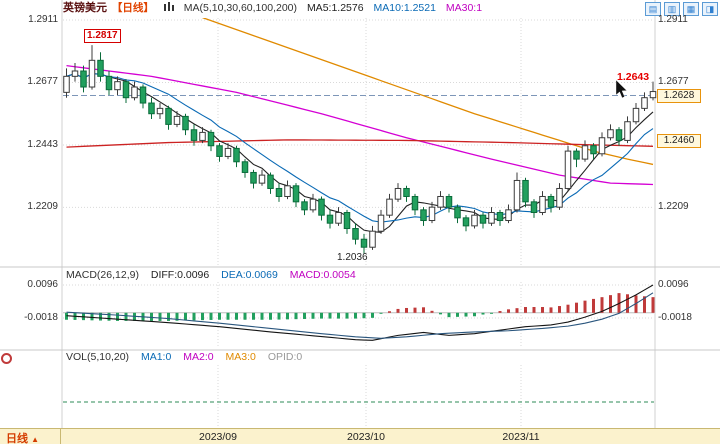 The height and width of the screenshot is (444, 720). I want to click on macd-diff-line, so click(360, 312).